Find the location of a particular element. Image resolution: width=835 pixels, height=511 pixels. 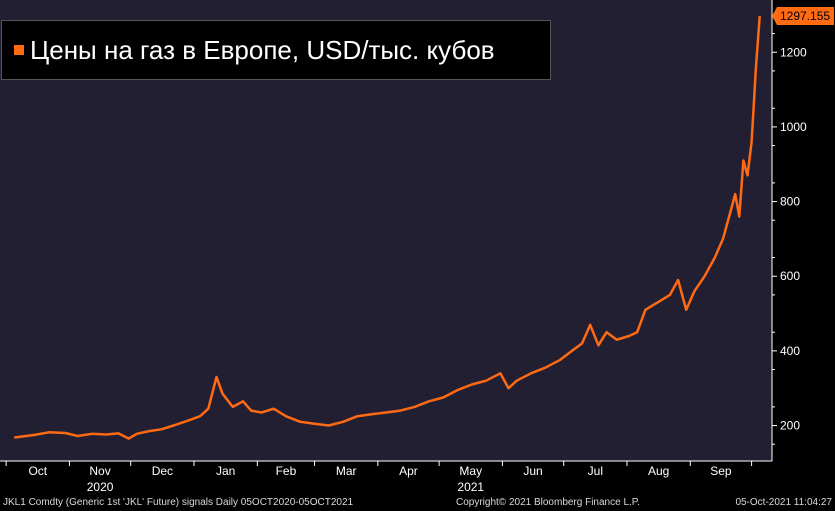

footer-copyright: Copyright© 2021 Bloomberg Finance L.P. is located at coordinates (548, 502).